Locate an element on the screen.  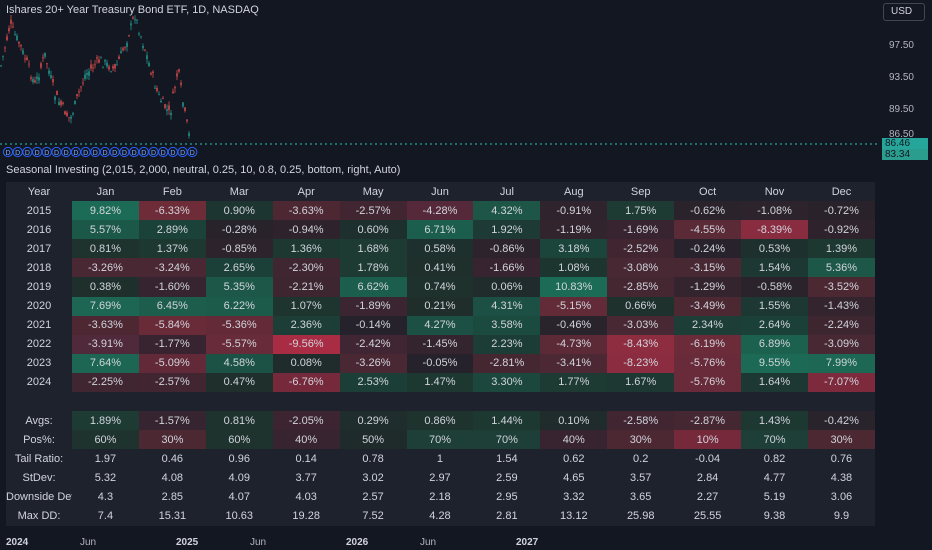
table-cell: 9.82% is located at coordinates (105, 211).